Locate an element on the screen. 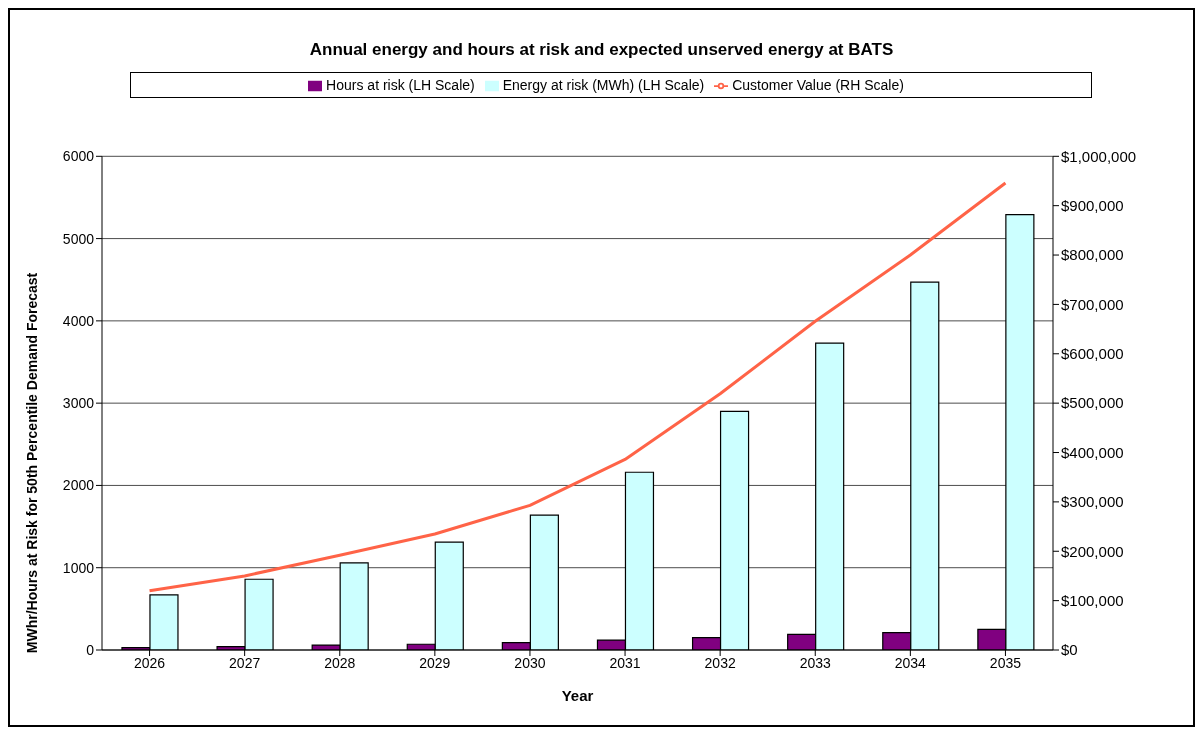 Image resolution: width=1203 pixels, height=735 pixels. x-tick-label: 2028 is located at coordinates (340, 662).